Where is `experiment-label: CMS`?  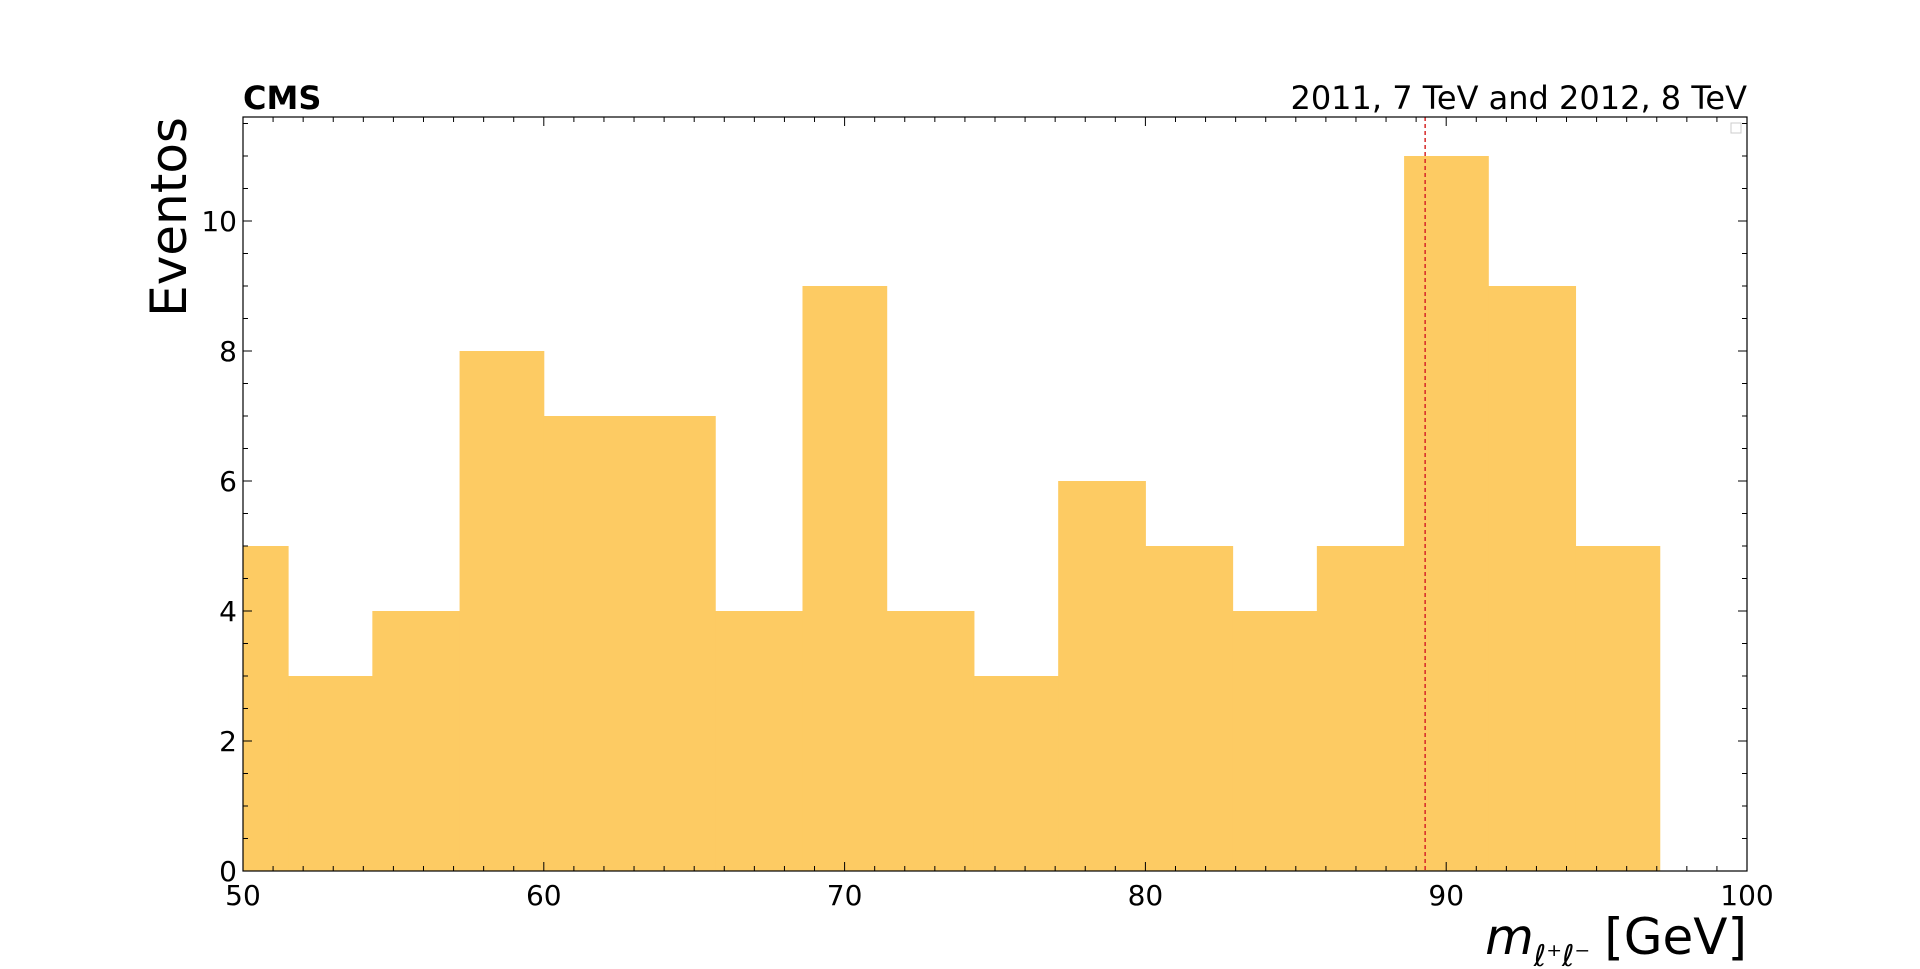
experiment-label: CMS is located at coordinates (282, 98).